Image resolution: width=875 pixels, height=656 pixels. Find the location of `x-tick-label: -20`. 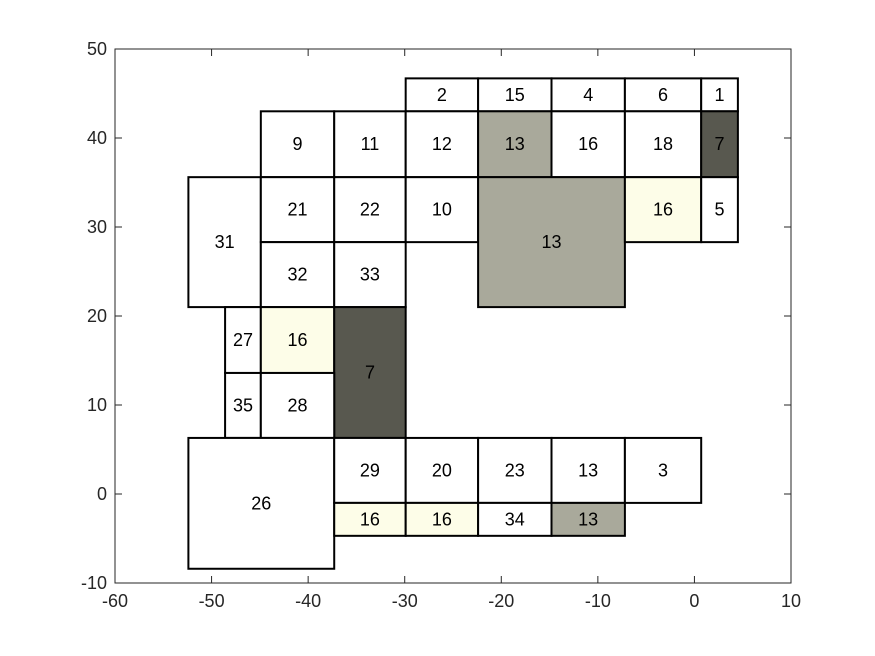

x-tick-label: -20 is located at coordinates (501, 601).